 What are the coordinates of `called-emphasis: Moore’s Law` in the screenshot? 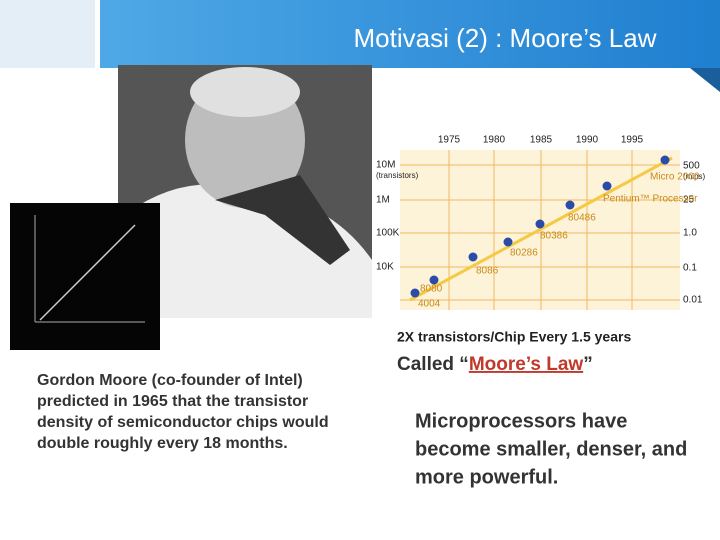 It's located at (526, 364).